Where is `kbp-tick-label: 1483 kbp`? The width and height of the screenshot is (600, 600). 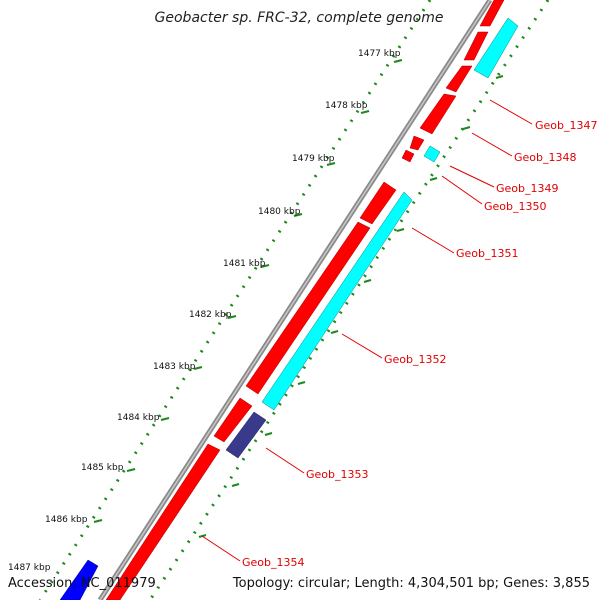
kbp-tick-label: 1483 kbp is located at coordinates (174, 367).